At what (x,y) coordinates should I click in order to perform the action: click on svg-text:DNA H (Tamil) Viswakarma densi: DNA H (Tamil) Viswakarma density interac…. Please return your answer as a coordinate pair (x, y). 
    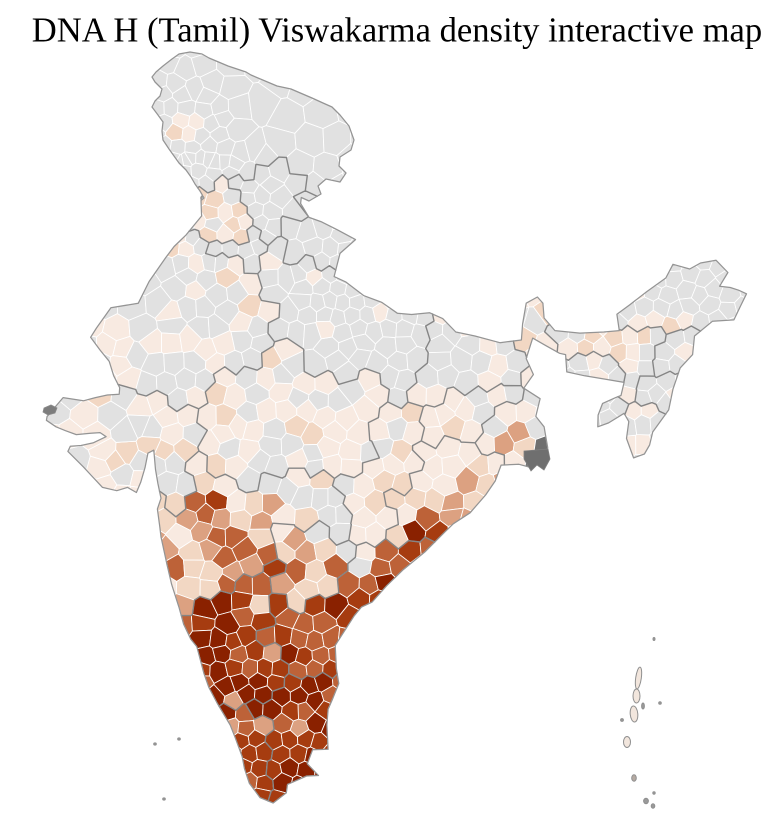
    Looking at the image, I should click on (397, 31).